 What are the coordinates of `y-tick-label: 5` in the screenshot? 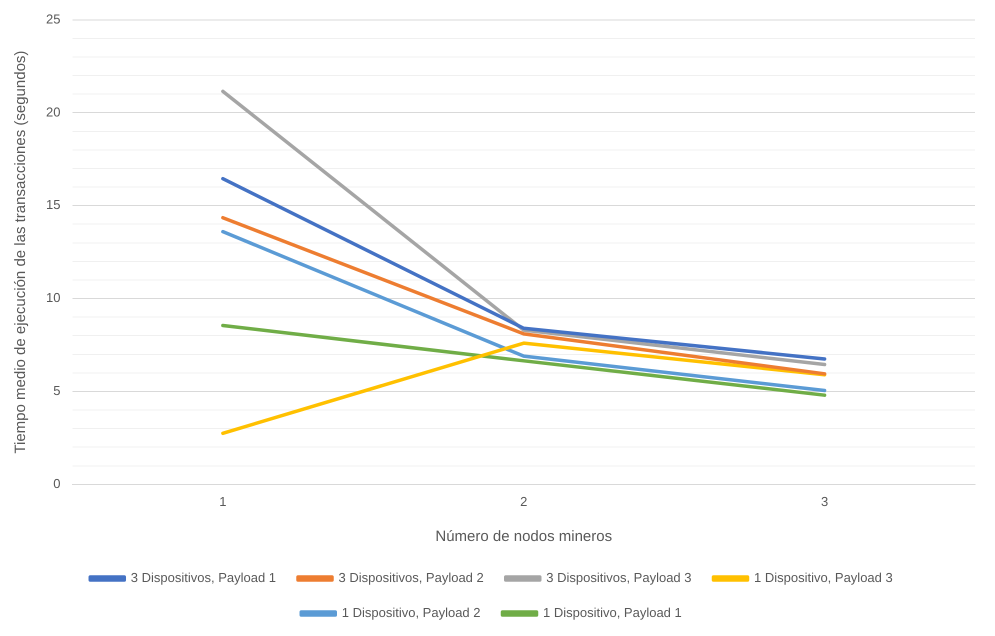 It's located at (56, 390).